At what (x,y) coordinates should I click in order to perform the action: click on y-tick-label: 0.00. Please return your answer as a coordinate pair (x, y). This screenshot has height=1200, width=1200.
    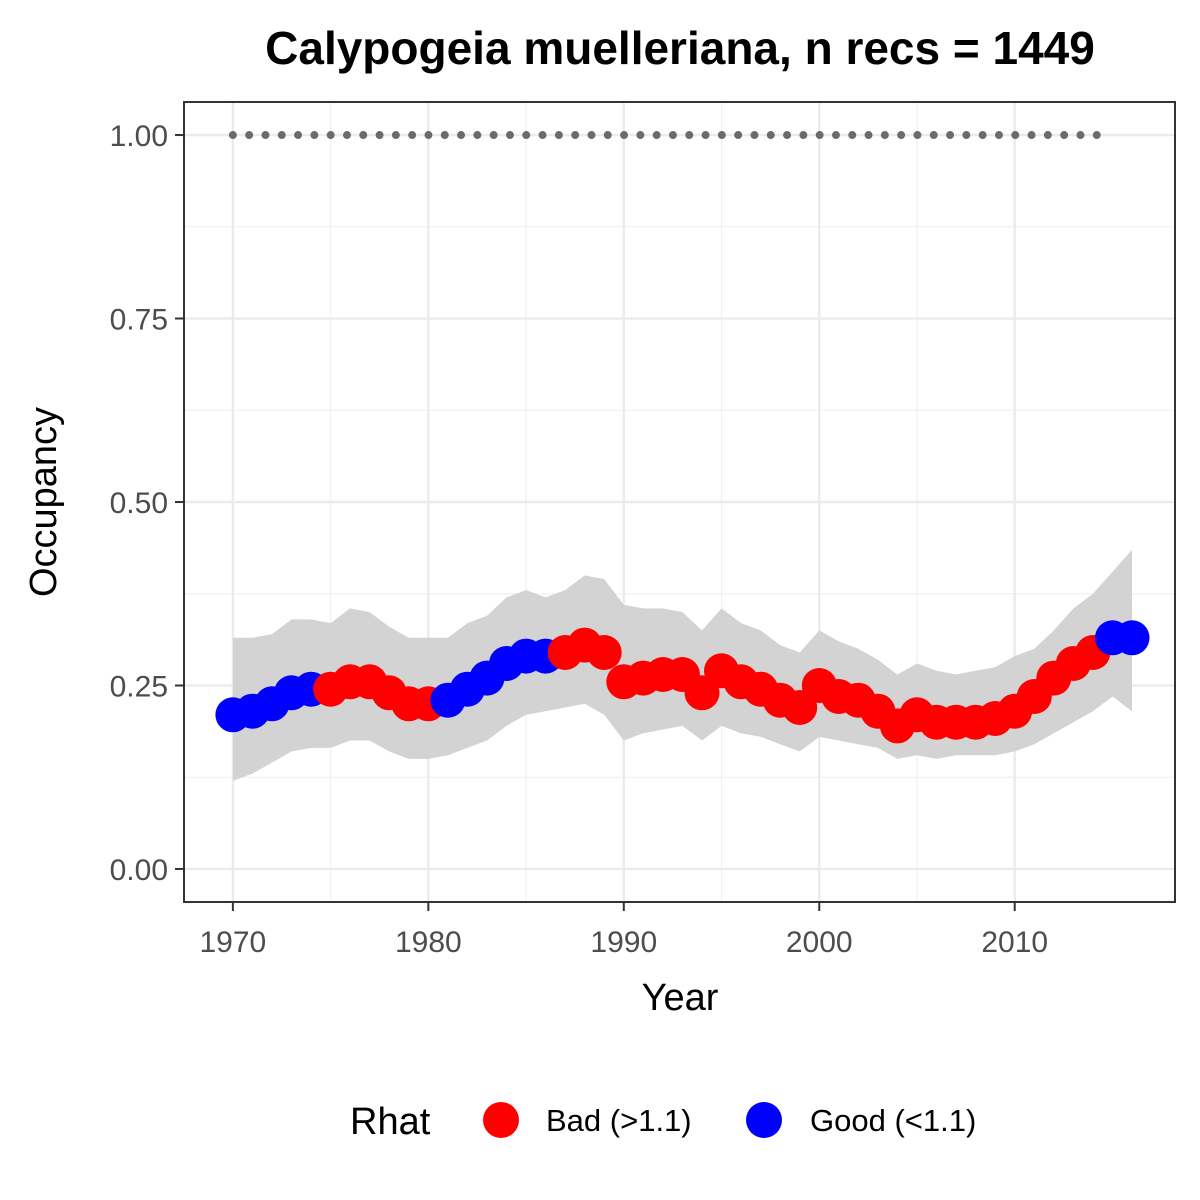
    Looking at the image, I should click on (139, 870).